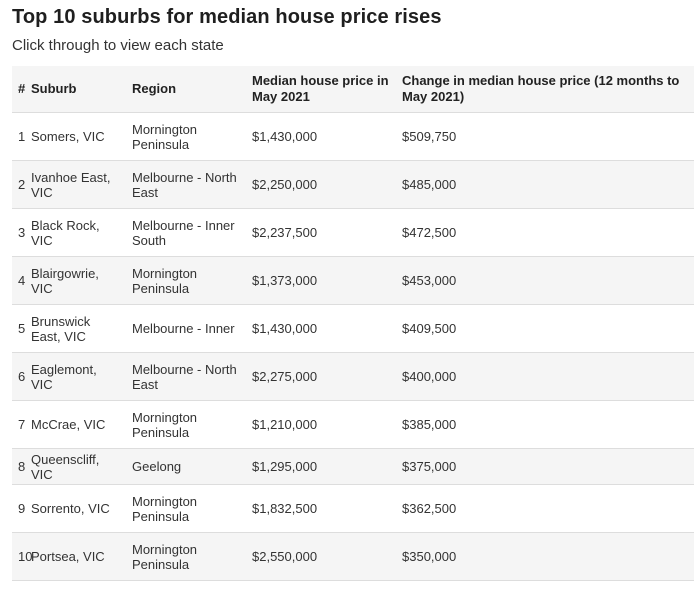 Image resolution: width=700 pixels, height=590 pixels. I want to click on cell-rank: 3, so click(18, 232).